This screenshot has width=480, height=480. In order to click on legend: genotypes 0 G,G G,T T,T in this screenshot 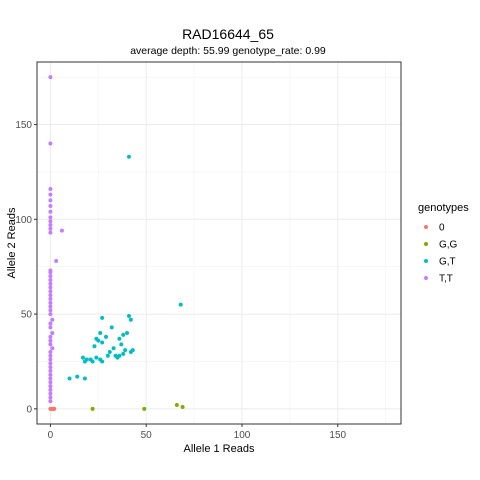, I will do `click(443, 243)`.